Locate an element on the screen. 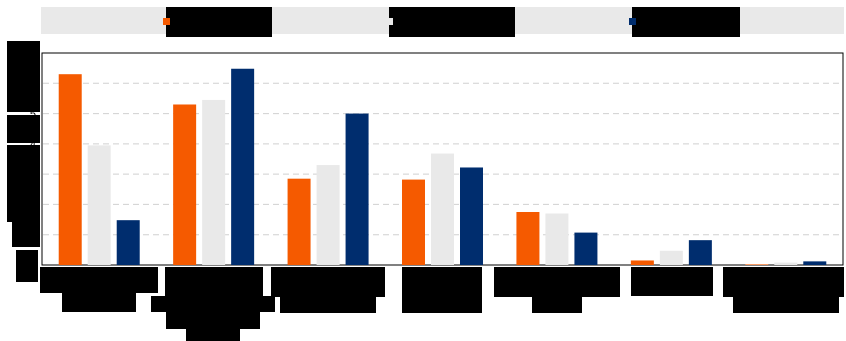 The height and width of the screenshot is (341, 846). y-tick-label-4: 4 is located at coordinates (33, 145).